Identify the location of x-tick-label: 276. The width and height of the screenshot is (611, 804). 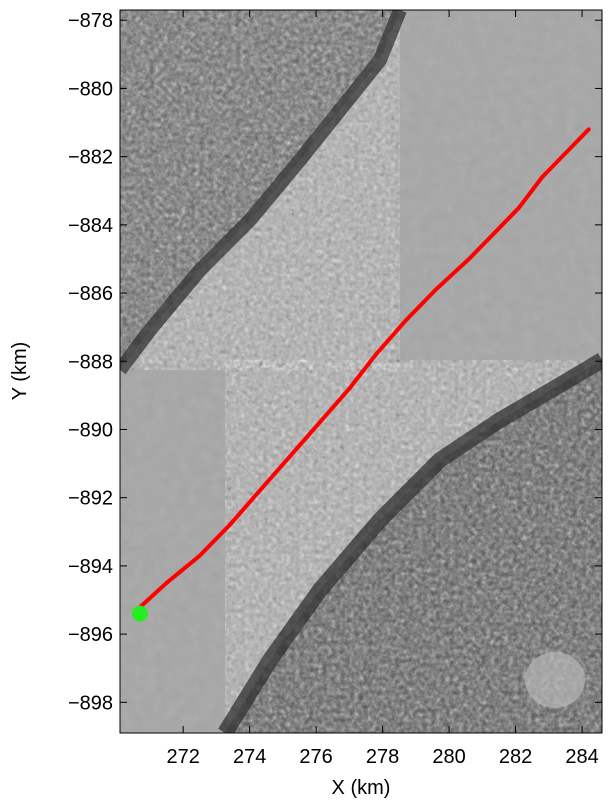
(315, 757).